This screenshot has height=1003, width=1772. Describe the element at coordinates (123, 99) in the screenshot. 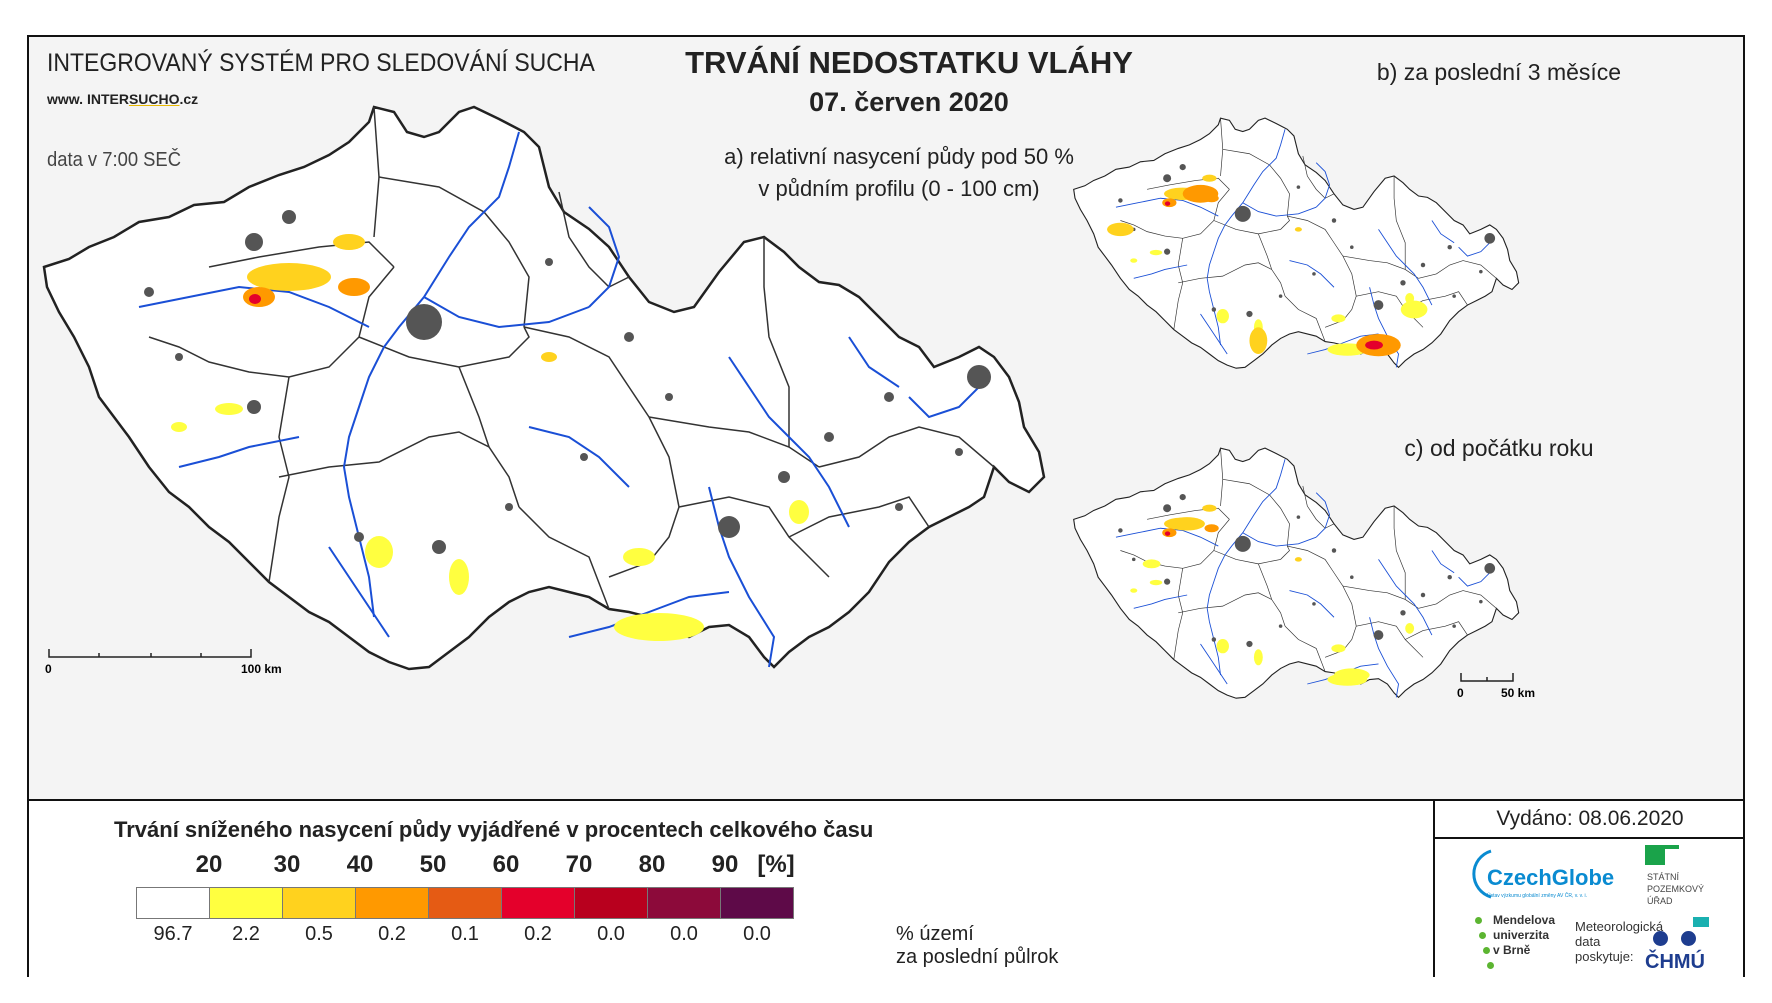

I see `website-link: www. INTERSUCHO.cz` at that location.